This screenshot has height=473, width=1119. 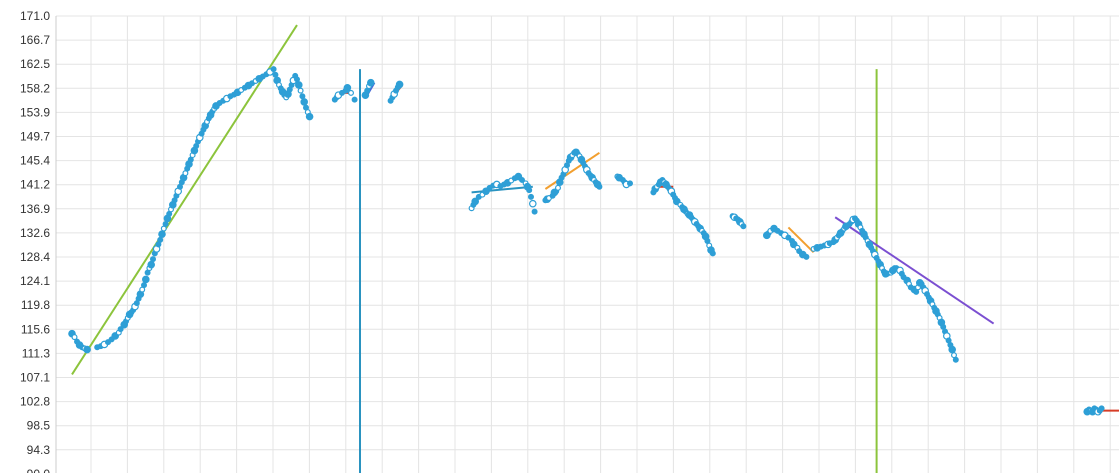 What do you see at coordinates (35, 209) in the screenshot?
I see `y-tick-label: 136.9` at bounding box center [35, 209].